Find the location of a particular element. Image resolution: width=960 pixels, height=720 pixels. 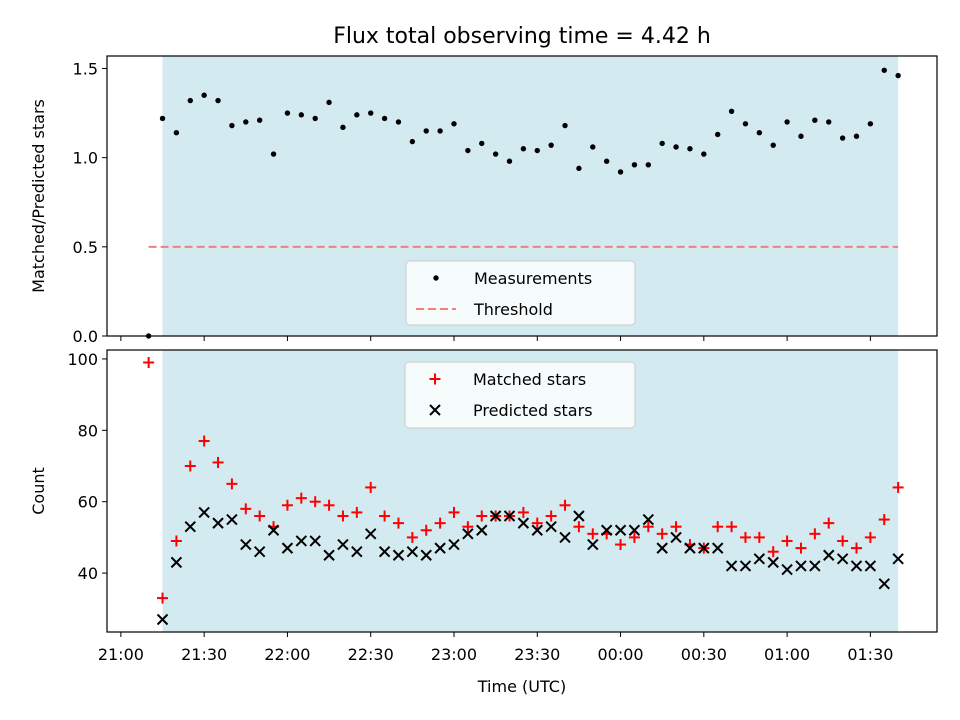

legend-label: Measurements is located at coordinates (533, 278).